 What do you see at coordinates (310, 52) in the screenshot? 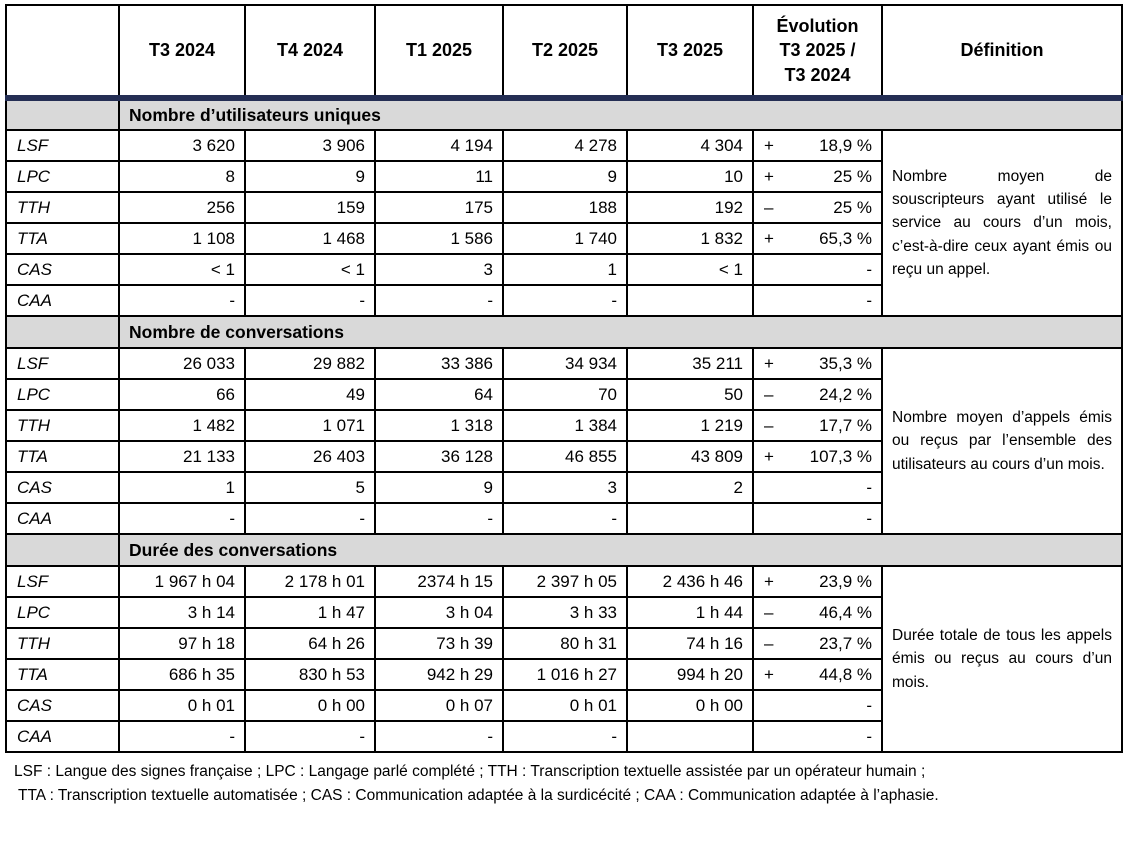
I see `col-header-t4-2024: T4 2024` at bounding box center [310, 52].